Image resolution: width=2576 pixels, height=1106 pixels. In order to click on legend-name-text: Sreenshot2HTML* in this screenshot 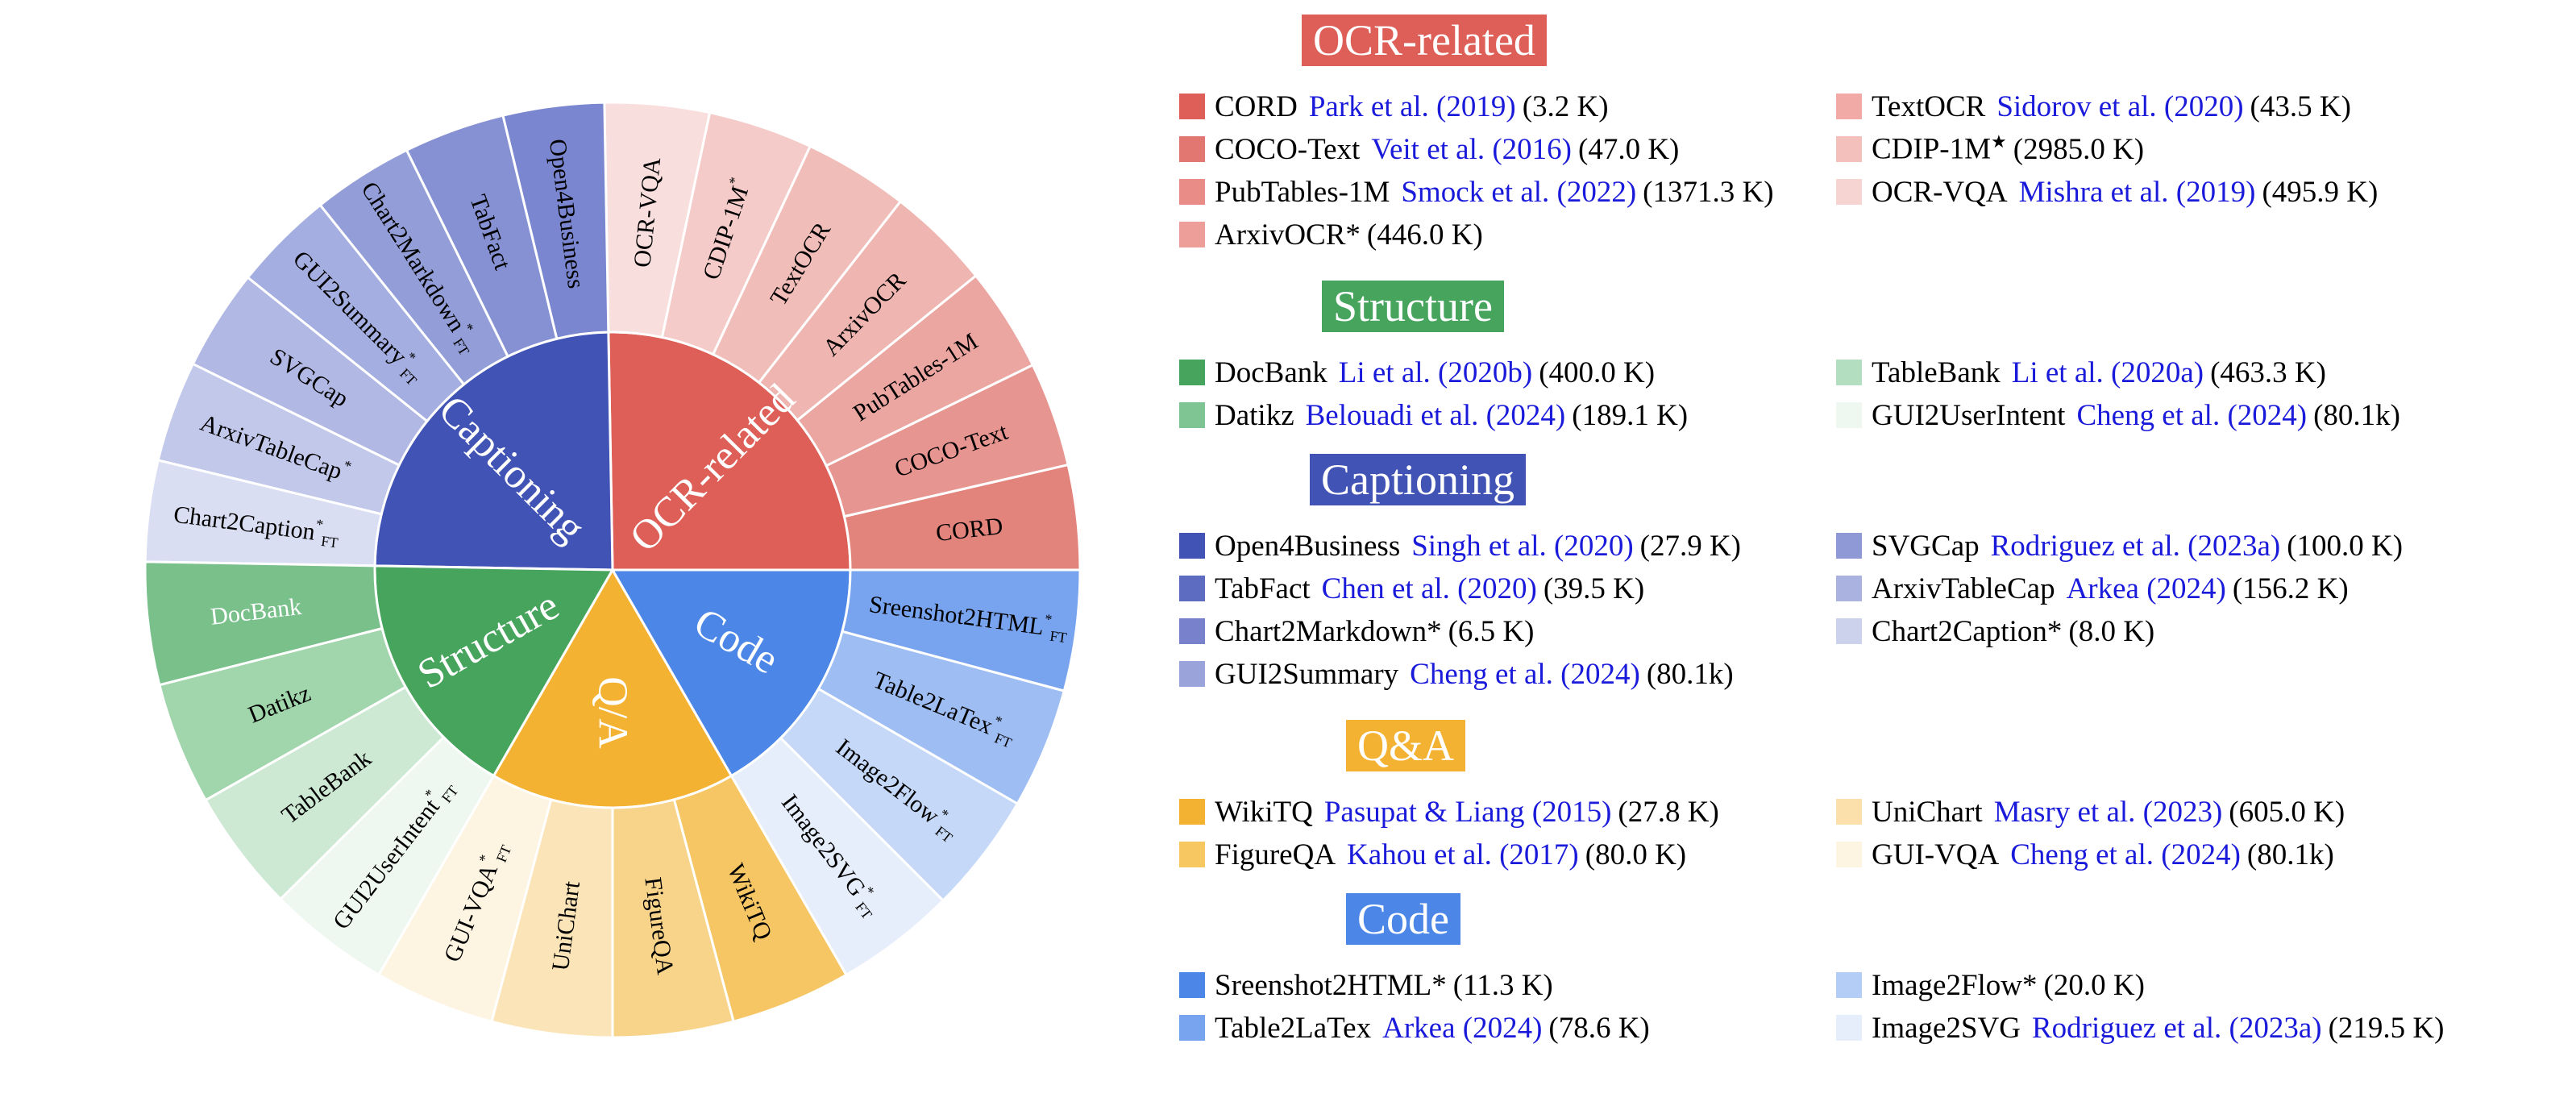, I will do `click(1331, 985)`.